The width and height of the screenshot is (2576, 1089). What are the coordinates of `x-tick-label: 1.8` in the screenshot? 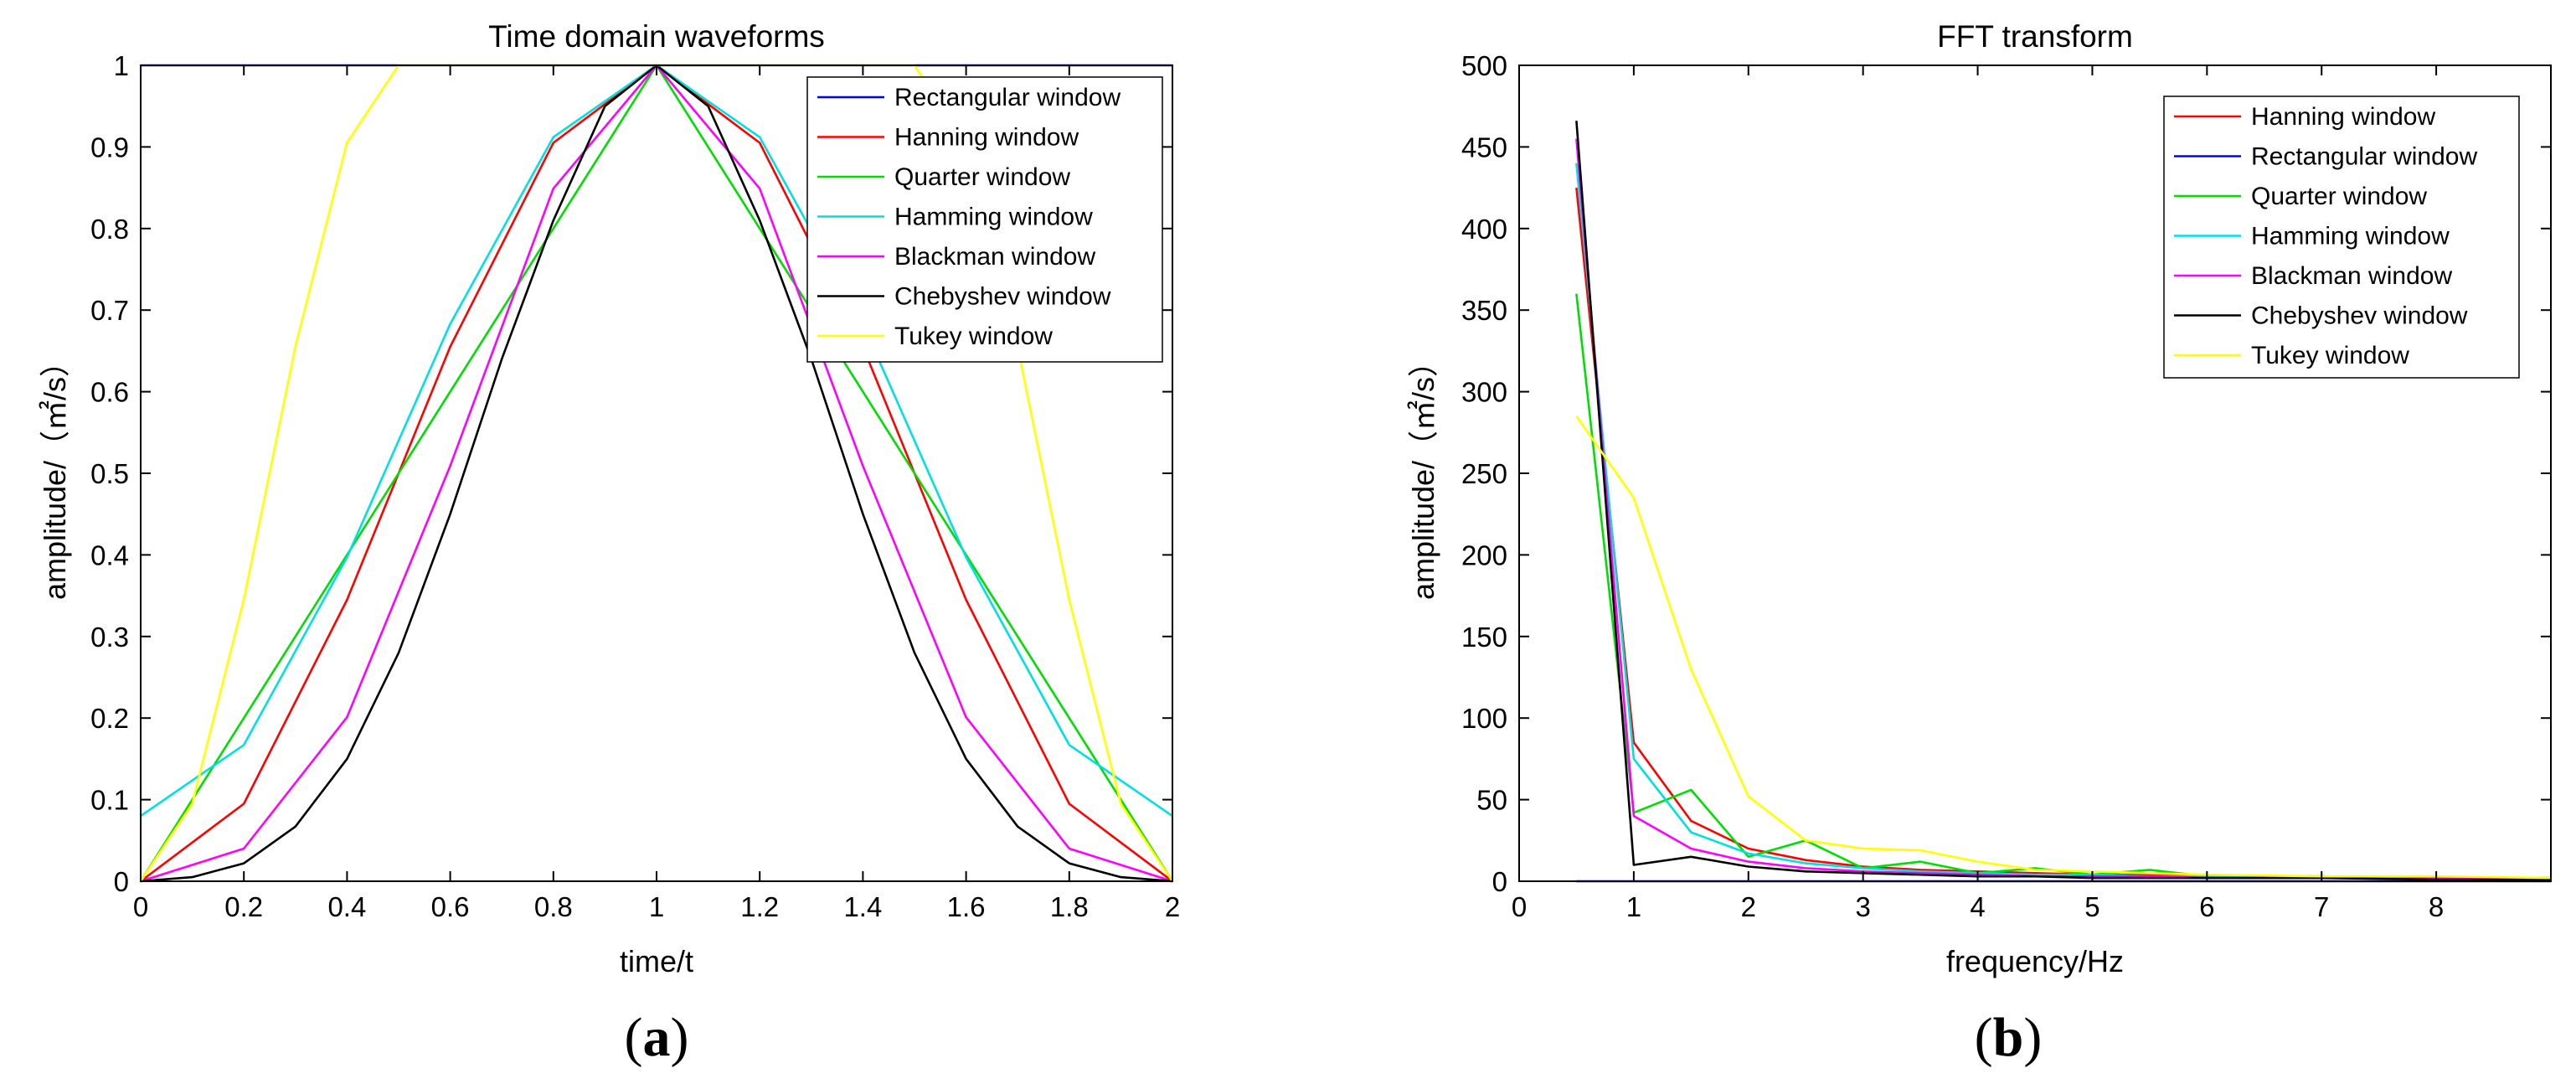 It's located at (1069, 906).